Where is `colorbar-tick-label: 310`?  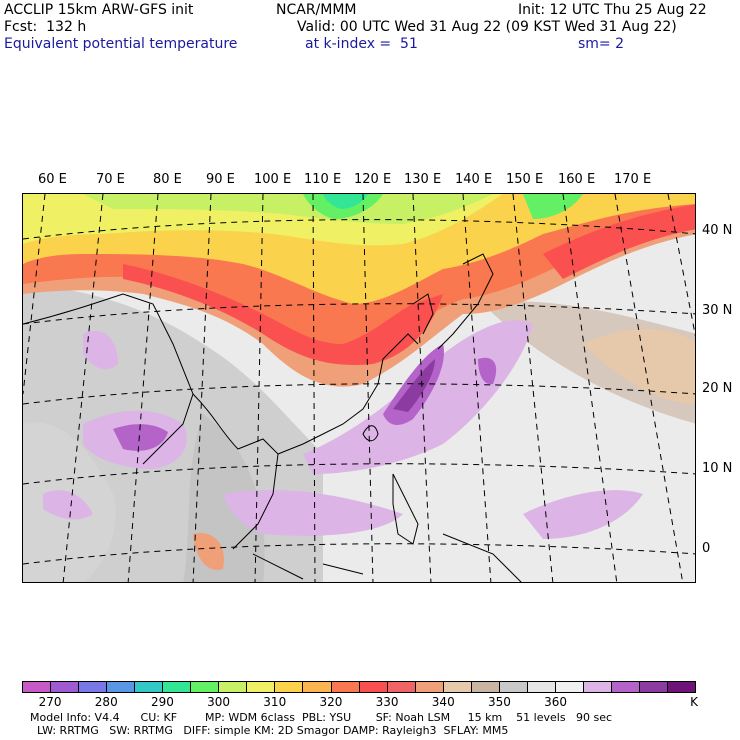 colorbar-tick-label: 310 is located at coordinates (275, 702).